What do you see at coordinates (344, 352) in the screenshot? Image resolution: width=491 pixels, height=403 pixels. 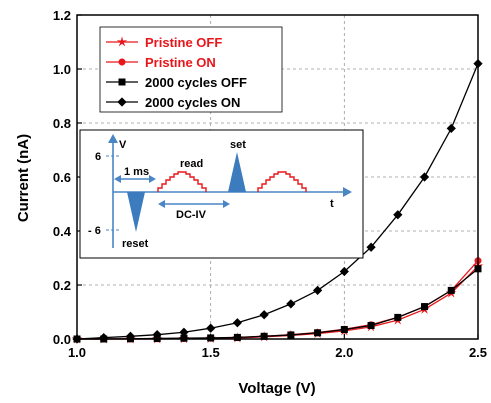 I see `x-tick-label: 2.0` at bounding box center [344, 352].